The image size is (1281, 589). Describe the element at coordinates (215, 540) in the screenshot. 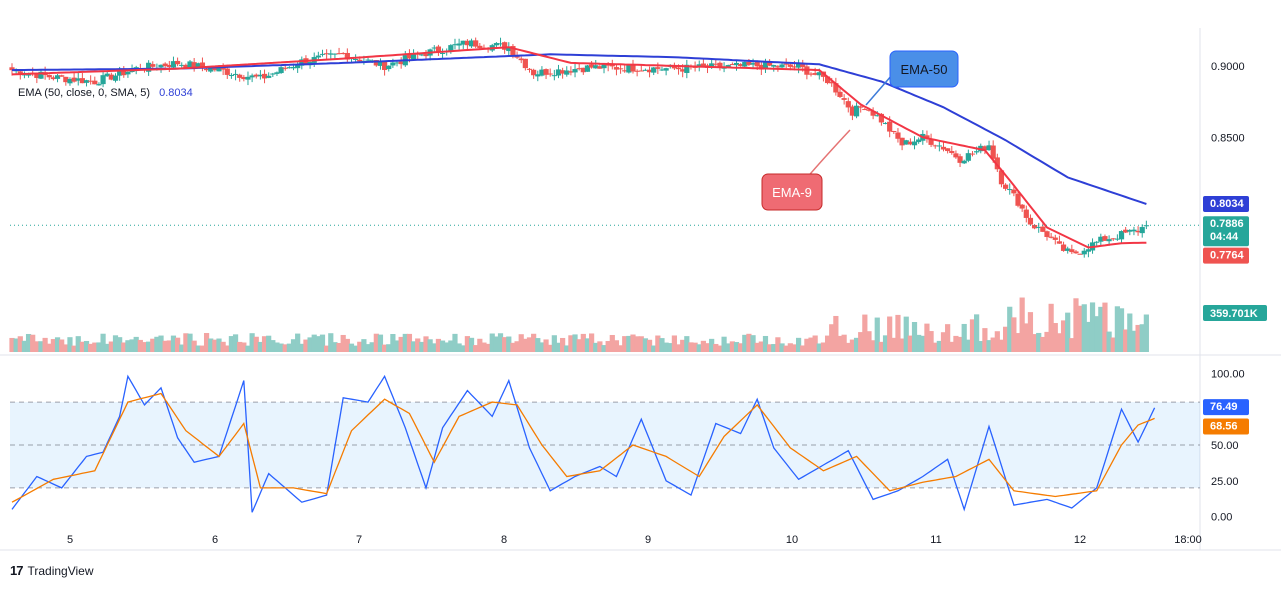

I see `time-tick-label: 6` at that location.